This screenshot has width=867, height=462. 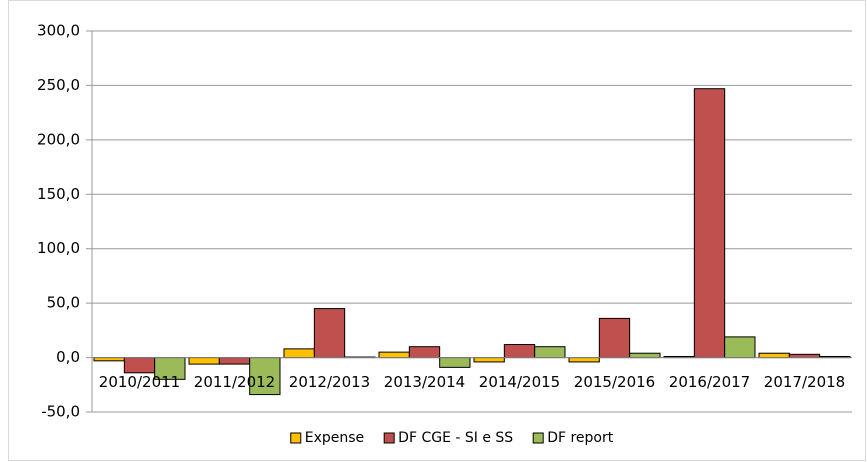 I want to click on legend-label: Expense, so click(x=334, y=438).